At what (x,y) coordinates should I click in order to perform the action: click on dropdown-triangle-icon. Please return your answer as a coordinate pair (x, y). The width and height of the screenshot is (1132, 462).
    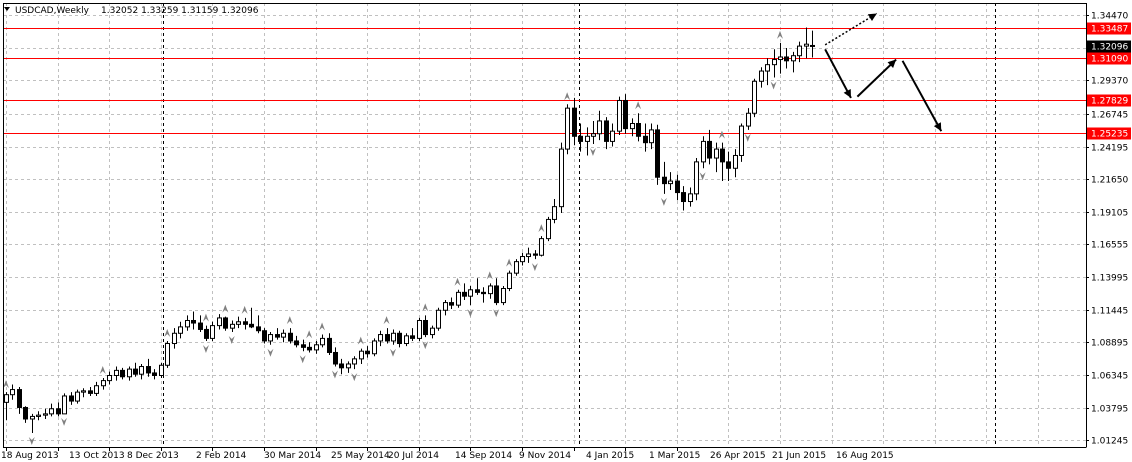
    Looking at the image, I should click on (7, 9).